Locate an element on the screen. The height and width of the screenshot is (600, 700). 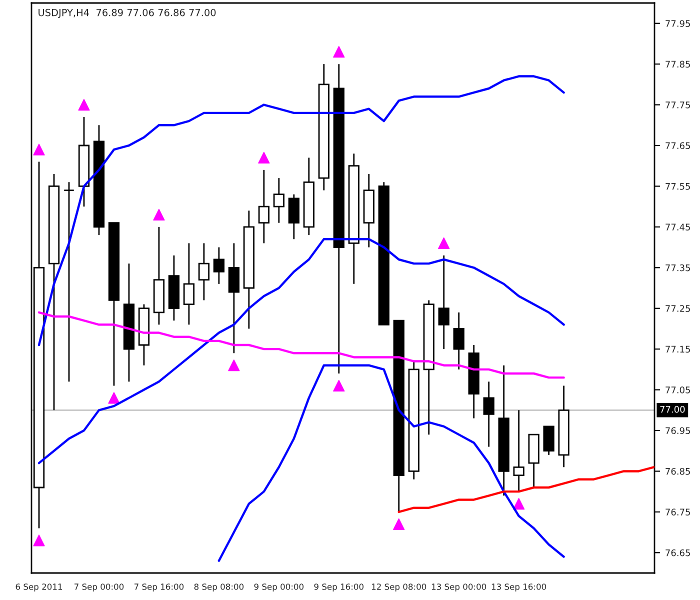
y-tick-label: 77.05 is located at coordinates (678, 390).